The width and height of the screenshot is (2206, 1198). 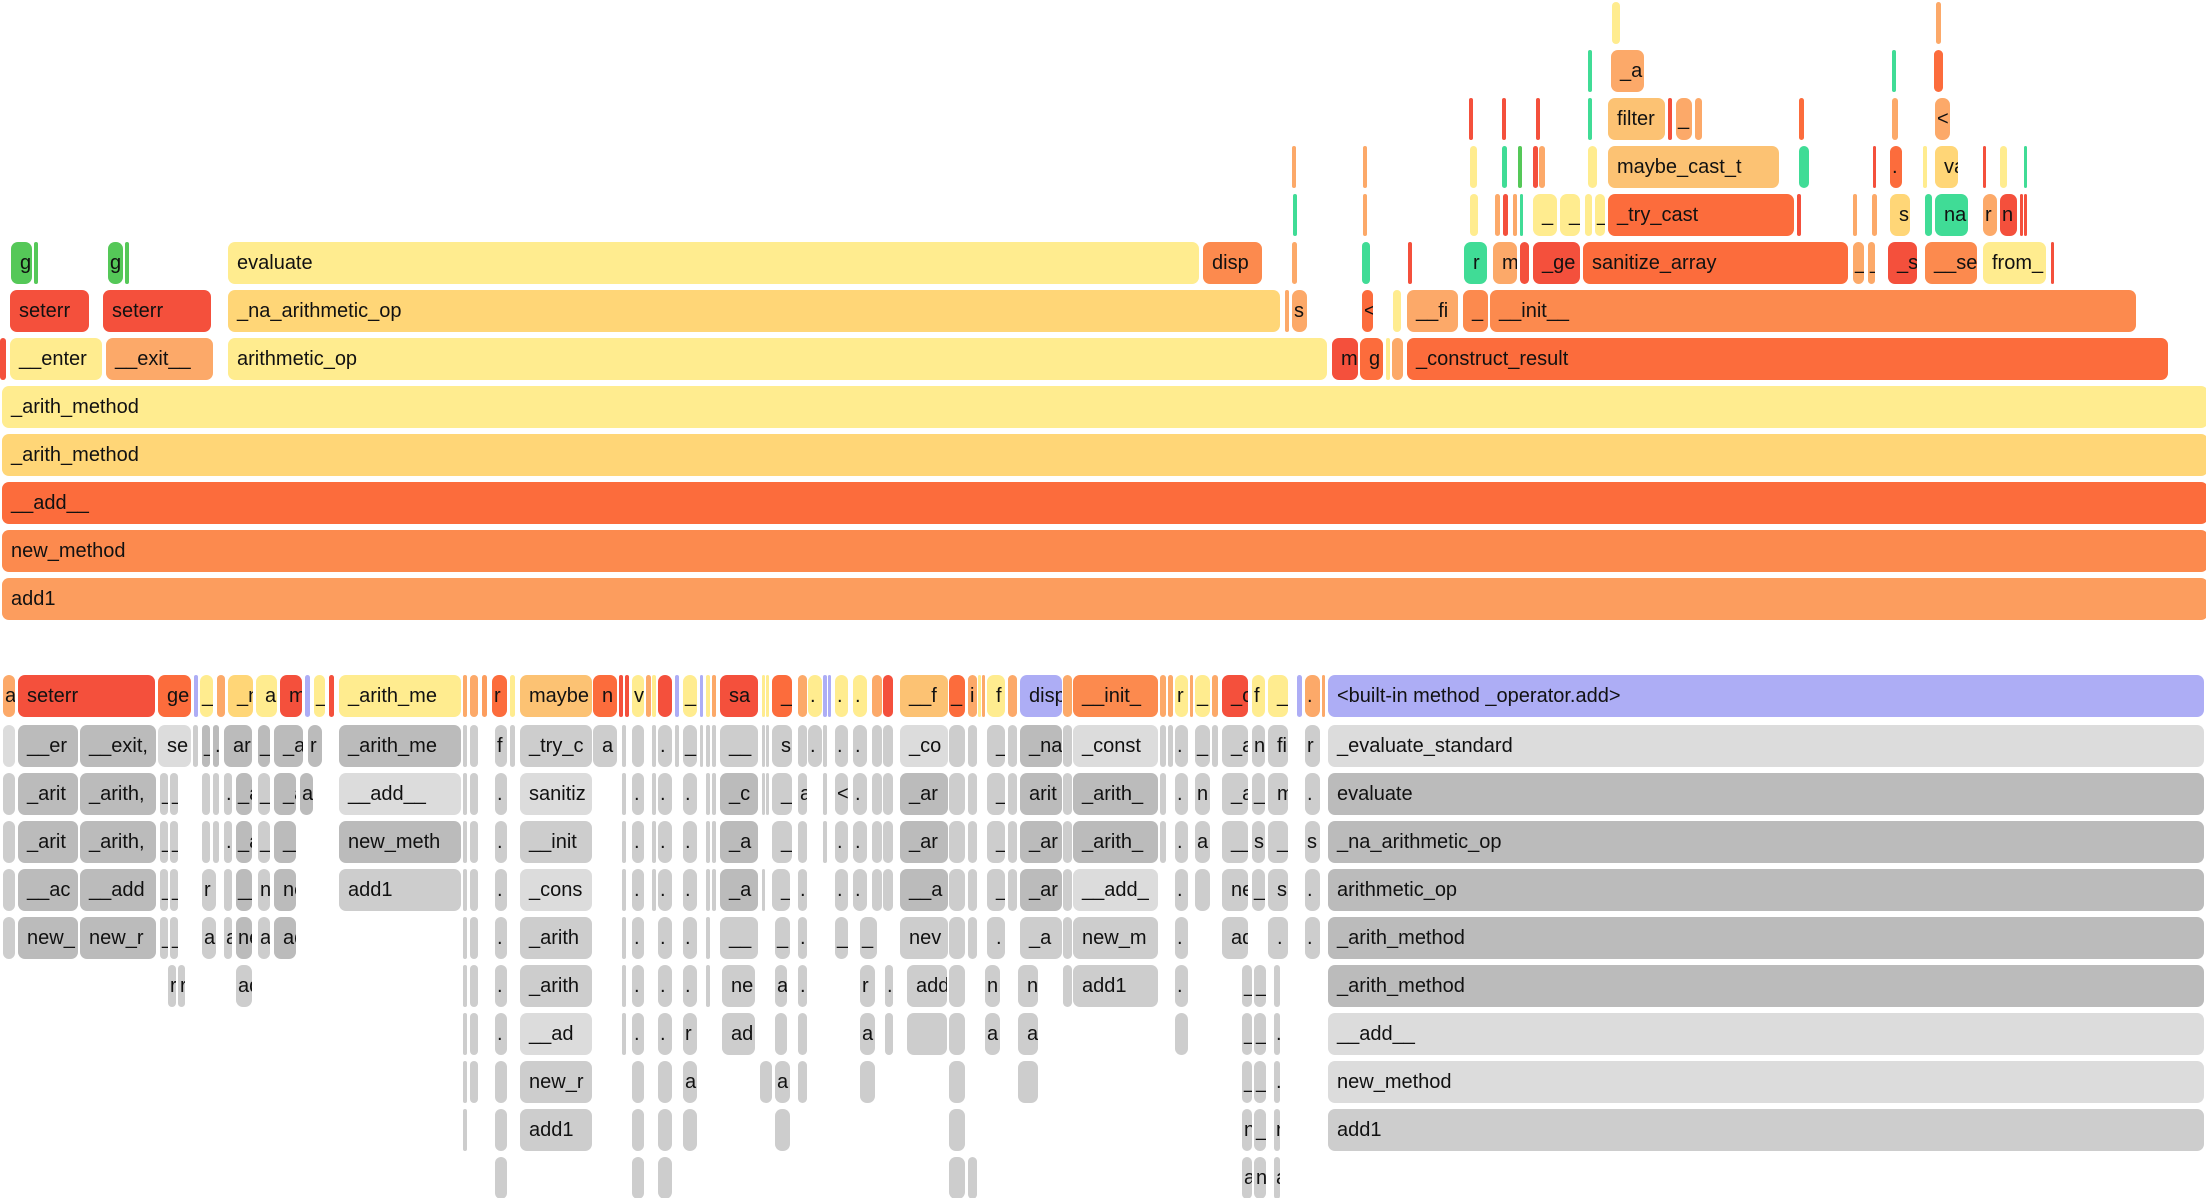 I want to click on frame-bar: ne, so click(x=285, y=890).